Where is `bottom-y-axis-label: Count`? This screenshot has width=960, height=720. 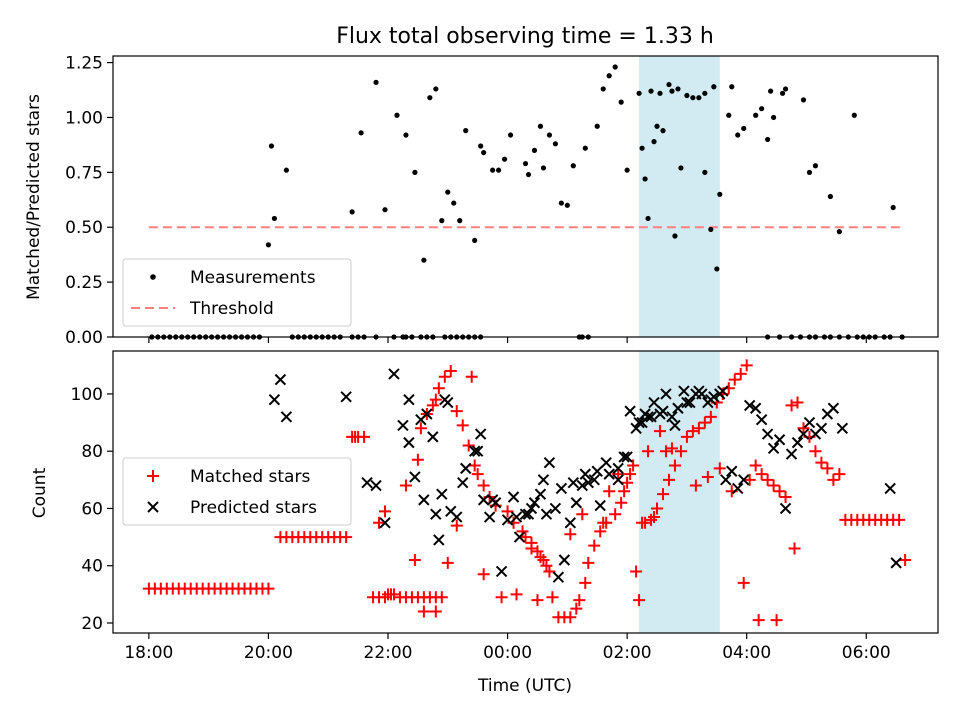 bottom-y-axis-label: Count is located at coordinates (40, 492).